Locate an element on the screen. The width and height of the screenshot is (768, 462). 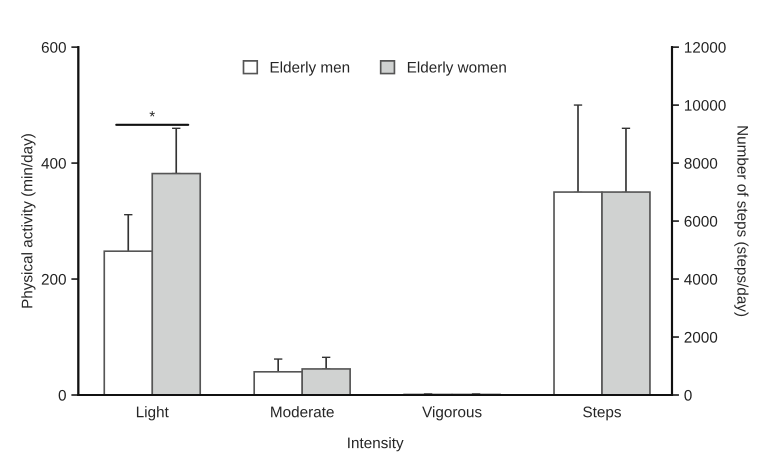
x-tick-label: Moderate is located at coordinates (302, 412).